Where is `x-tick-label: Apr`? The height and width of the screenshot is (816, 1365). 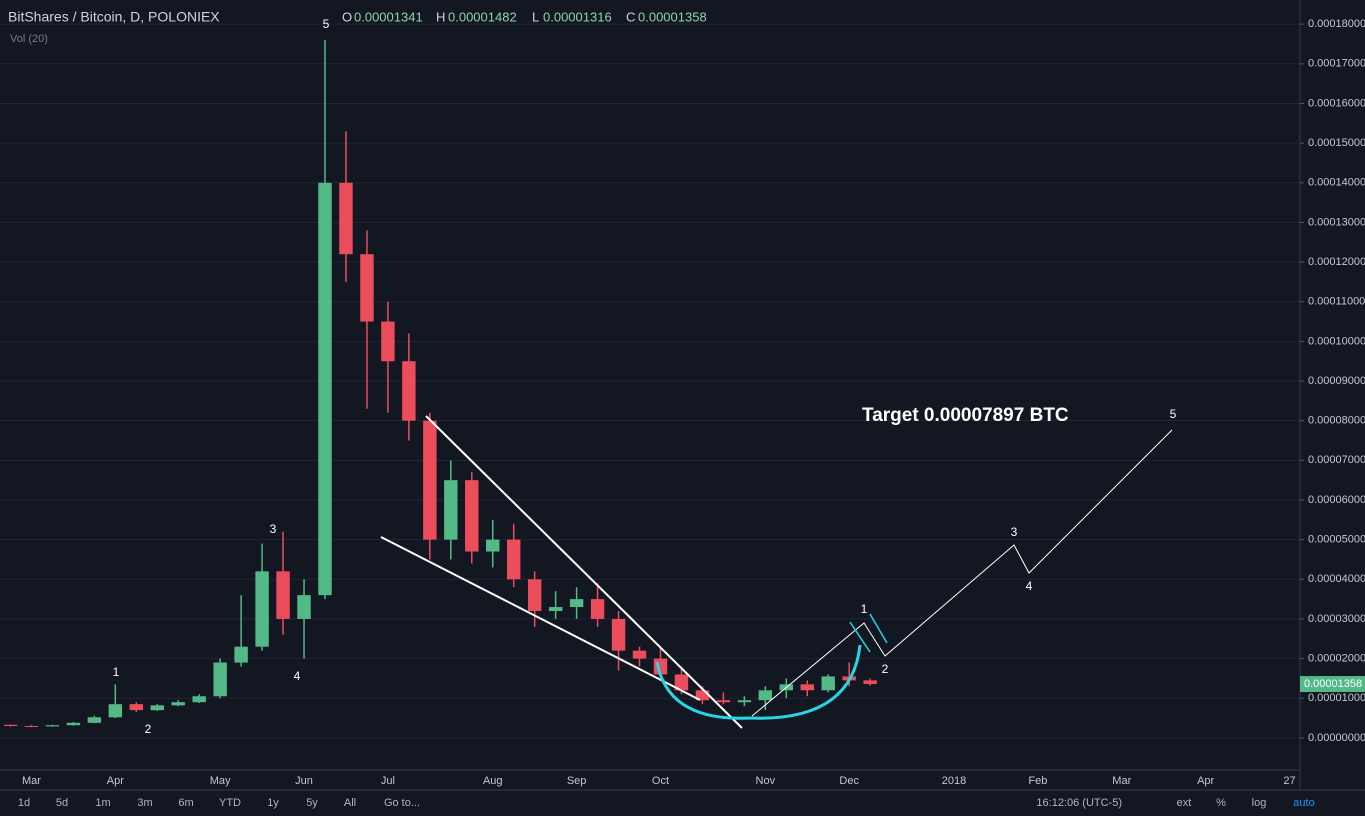 x-tick-label: Apr is located at coordinates (115, 781).